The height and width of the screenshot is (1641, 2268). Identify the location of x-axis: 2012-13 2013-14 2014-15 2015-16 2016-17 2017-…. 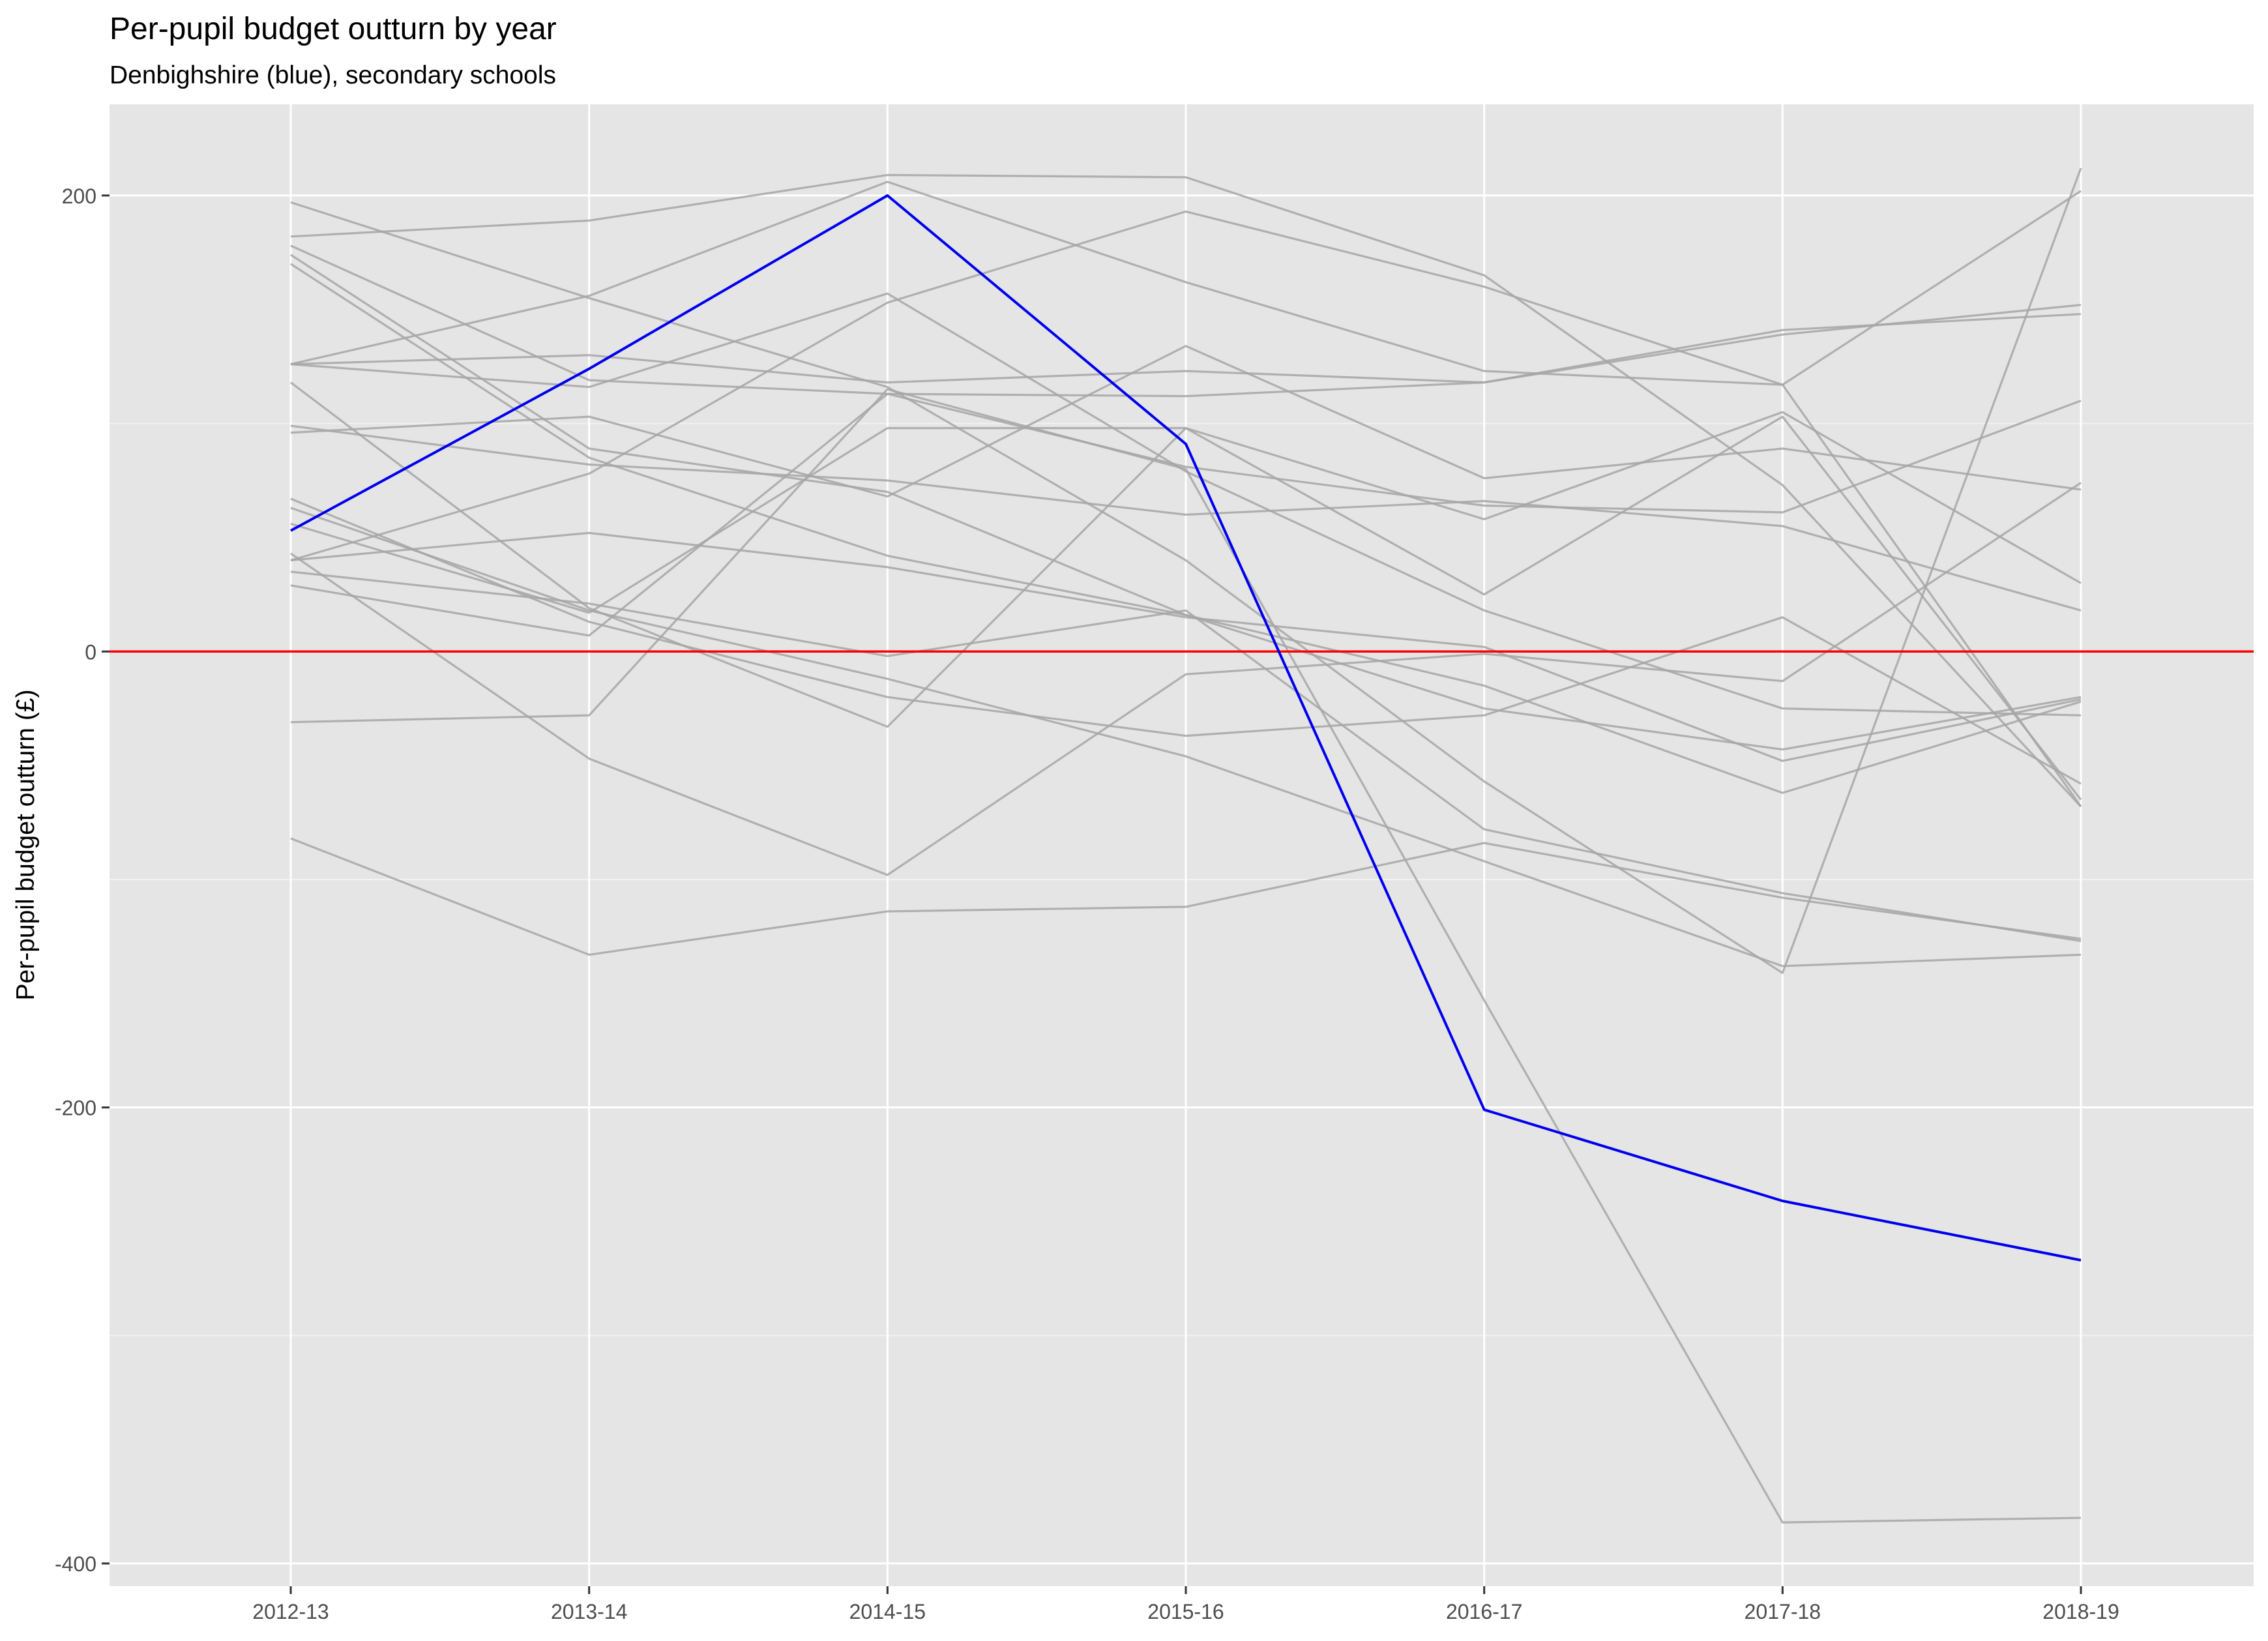
(1185, 1604).